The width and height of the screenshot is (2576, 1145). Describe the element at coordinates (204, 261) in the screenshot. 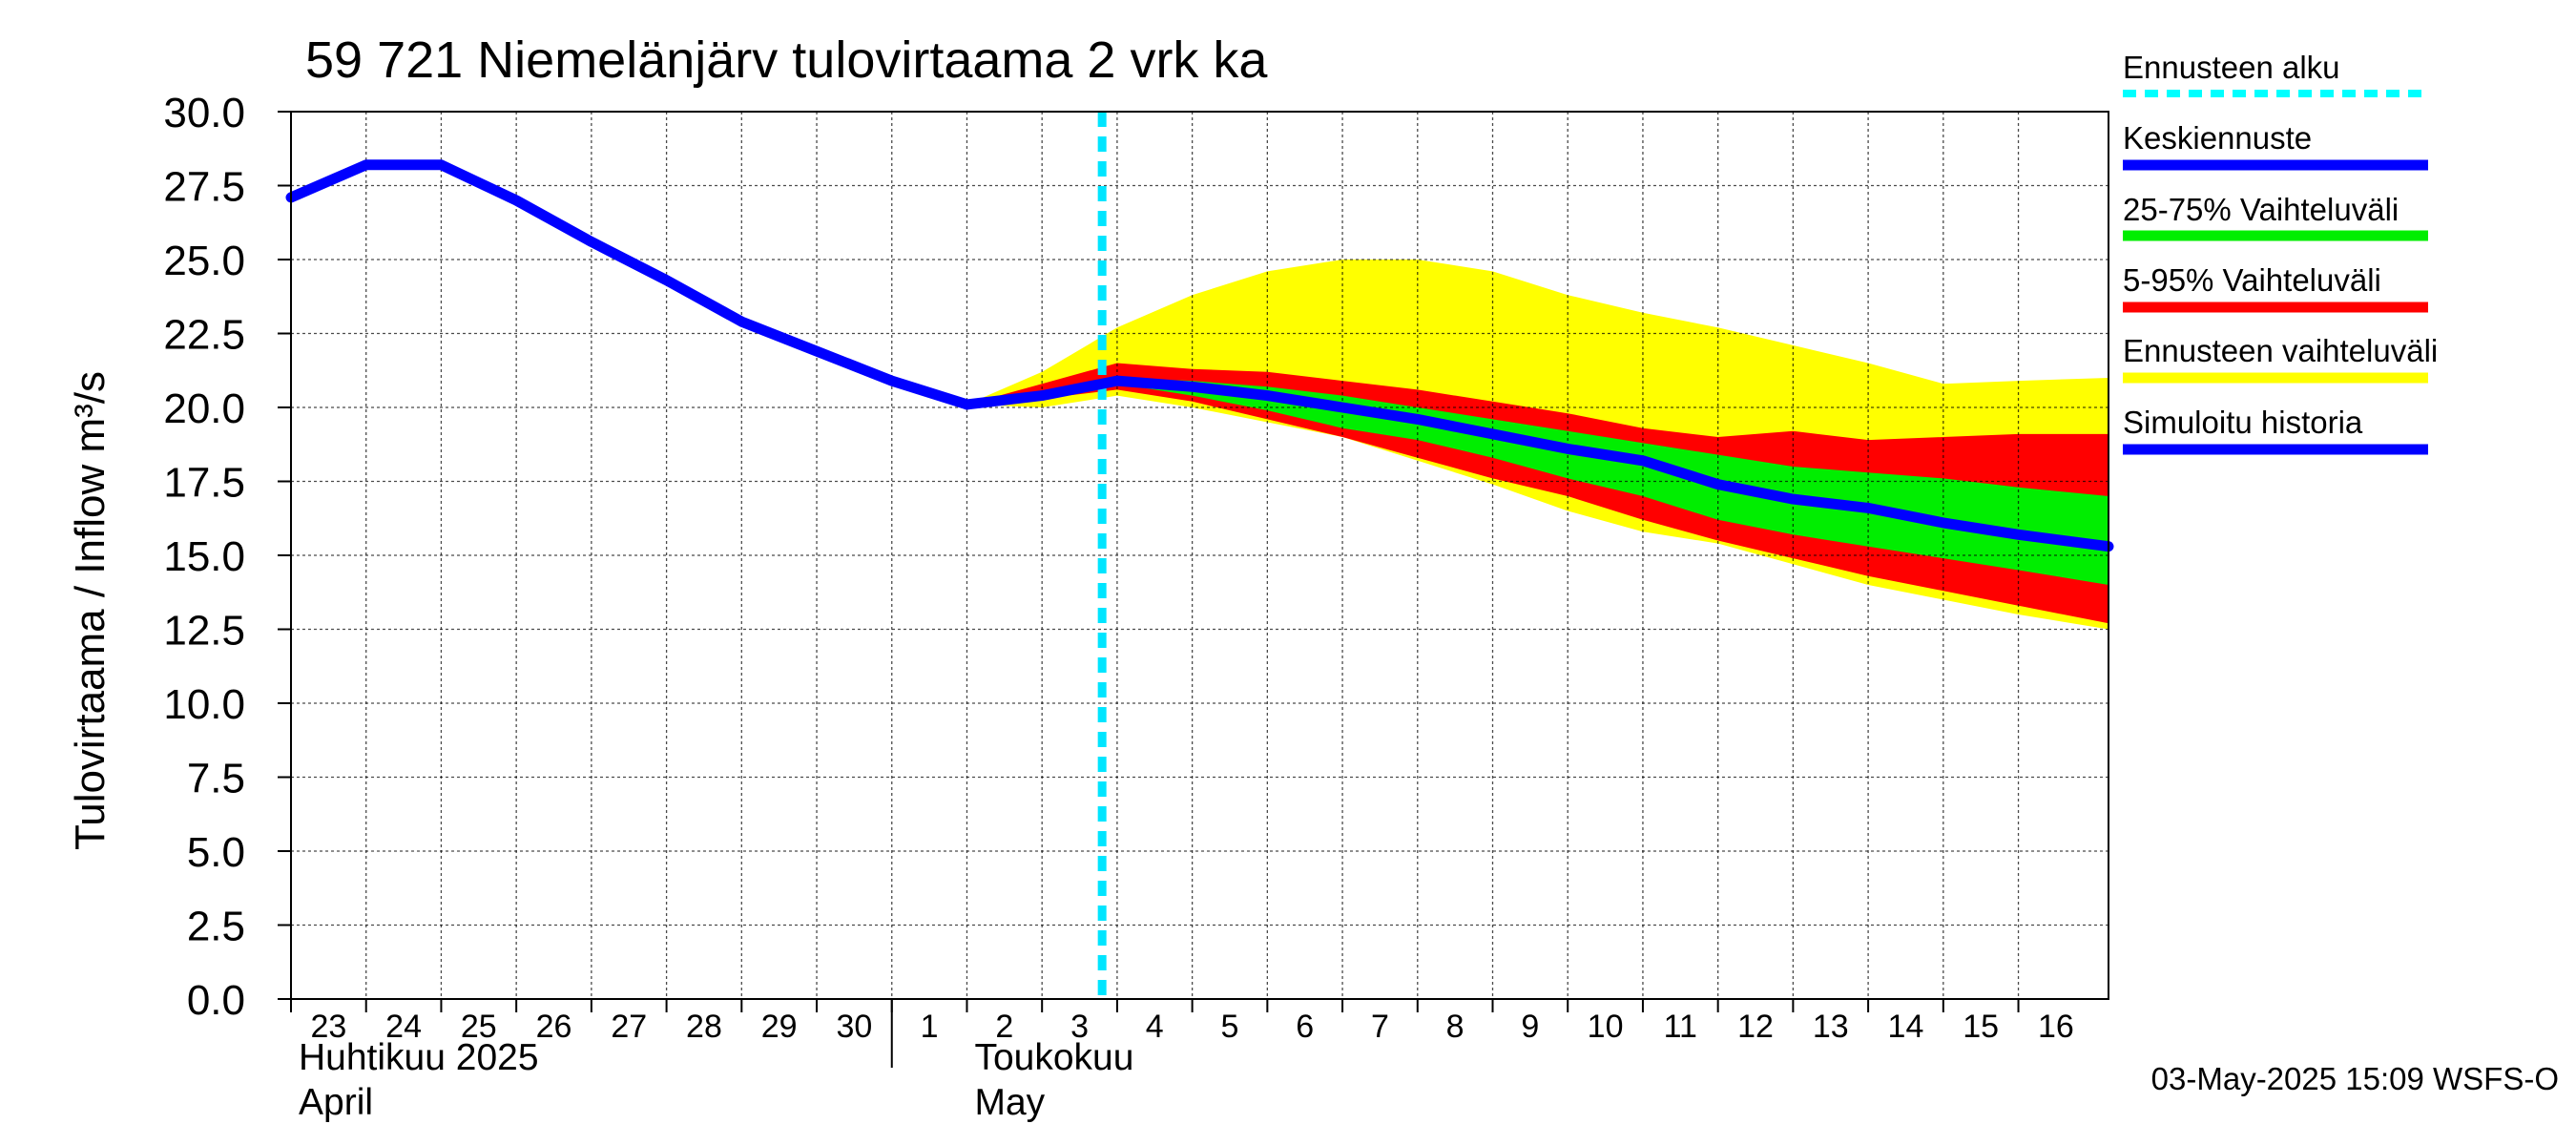

I see `y-tick-label: 25.0` at that location.